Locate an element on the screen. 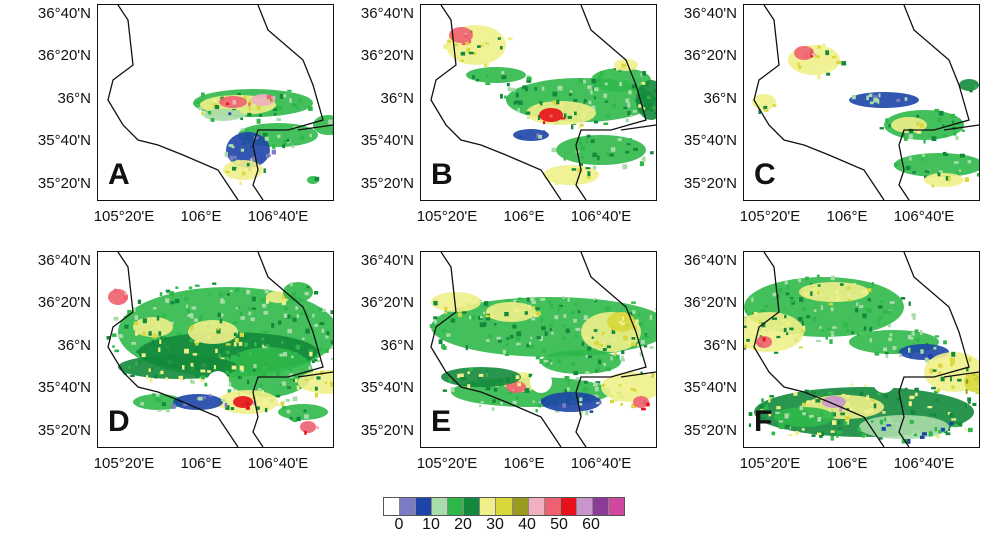 The width and height of the screenshot is (996, 539). radar-map: D is located at coordinates (215, 349).